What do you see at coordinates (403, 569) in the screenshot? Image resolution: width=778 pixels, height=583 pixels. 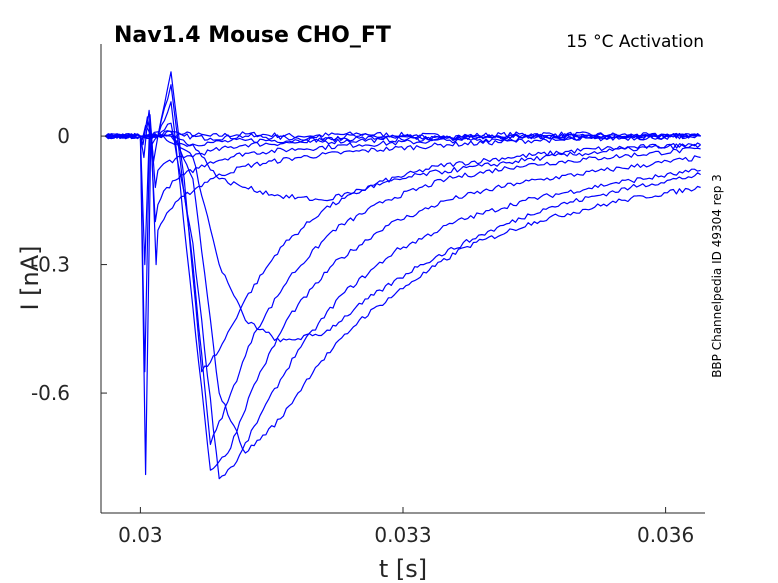 I see `x-axis-label: t [s]` at bounding box center [403, 569].